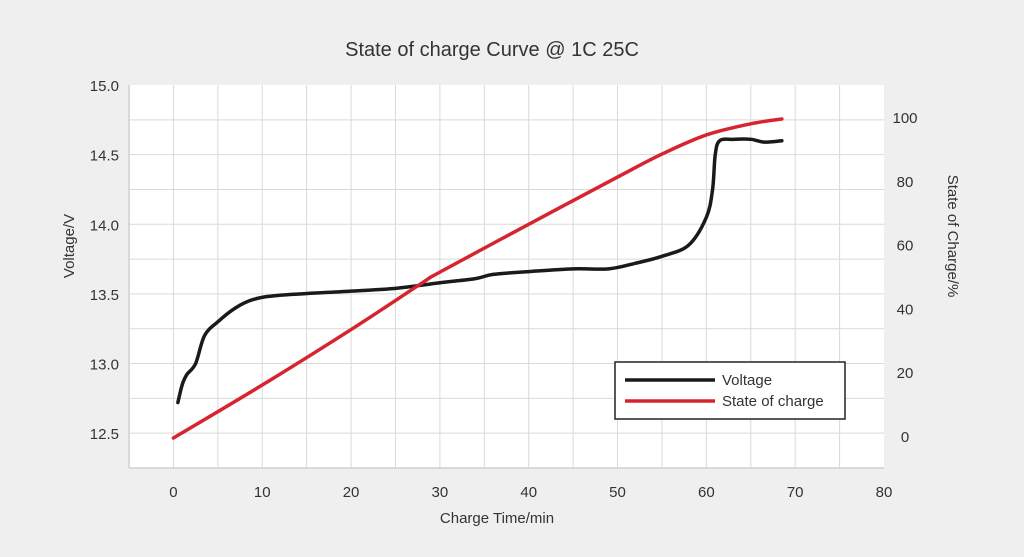 This screenshot has height=557, width=1024. What do you see at coordinates (173, 492) in the screenshot?
I see `x-tick-label: 0` at bounding box center [173, 492].